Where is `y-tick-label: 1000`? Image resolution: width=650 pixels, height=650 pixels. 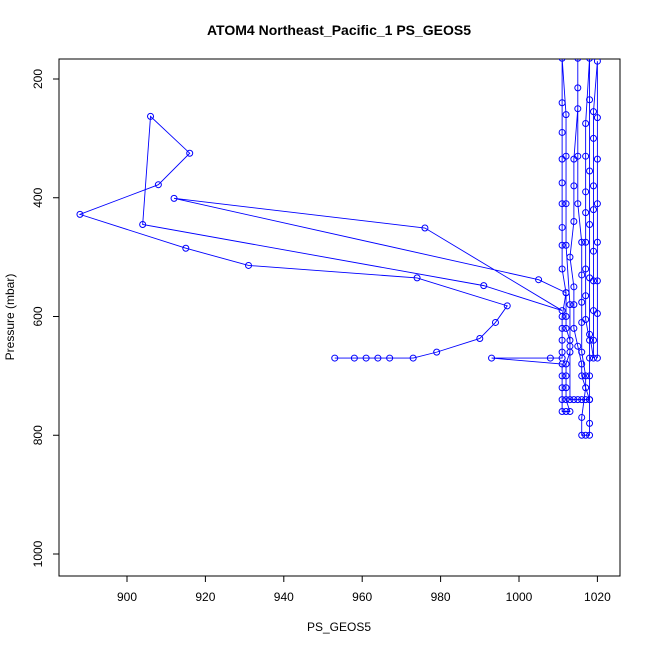
y-tick-label: 1000 is located at coordinates (38, 553).